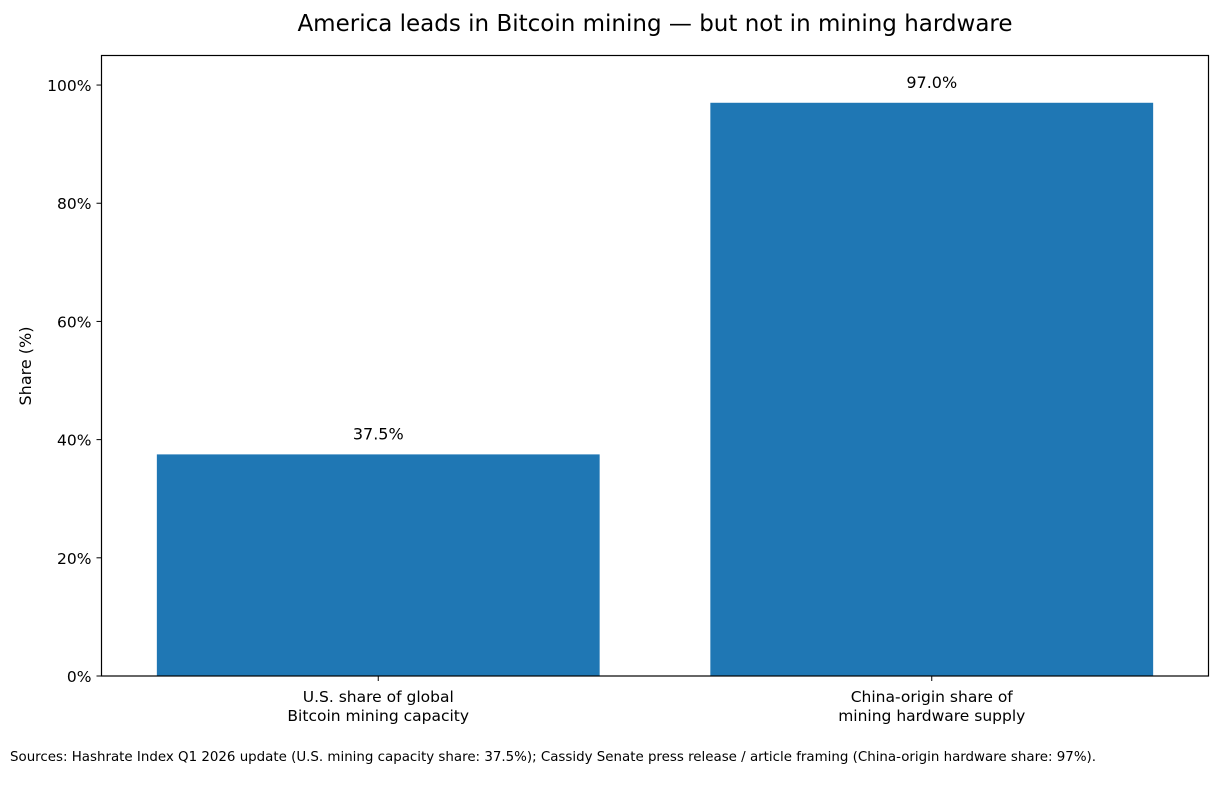  Describe the element at coordinates (25, 366) in the screenshot. I see `y-axis-label: Share (%)` at that location.